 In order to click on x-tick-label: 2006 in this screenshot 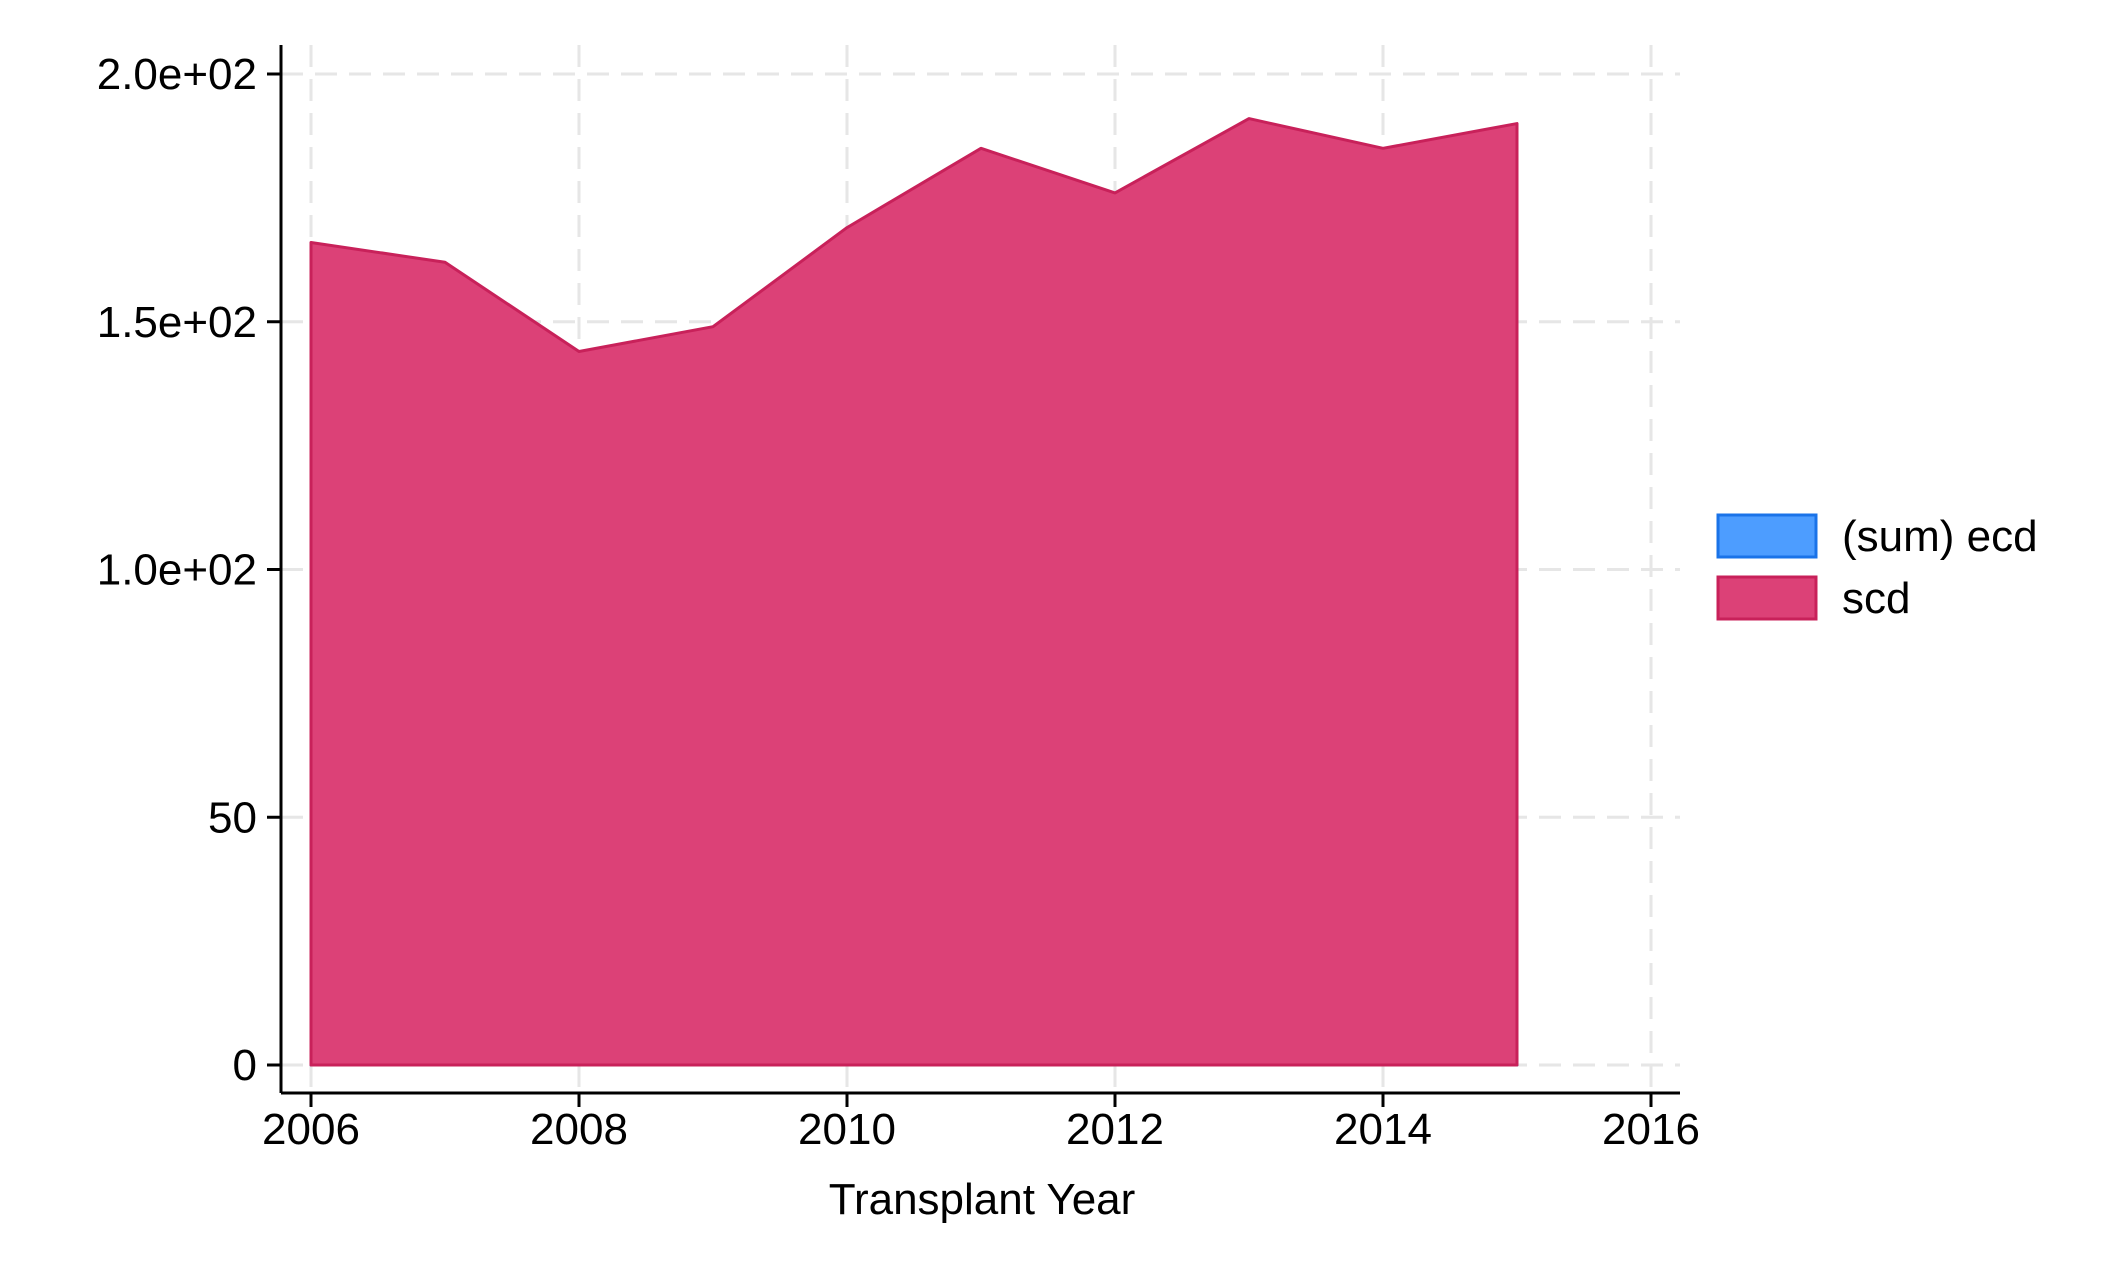, I will do `click(311, 1129)`.